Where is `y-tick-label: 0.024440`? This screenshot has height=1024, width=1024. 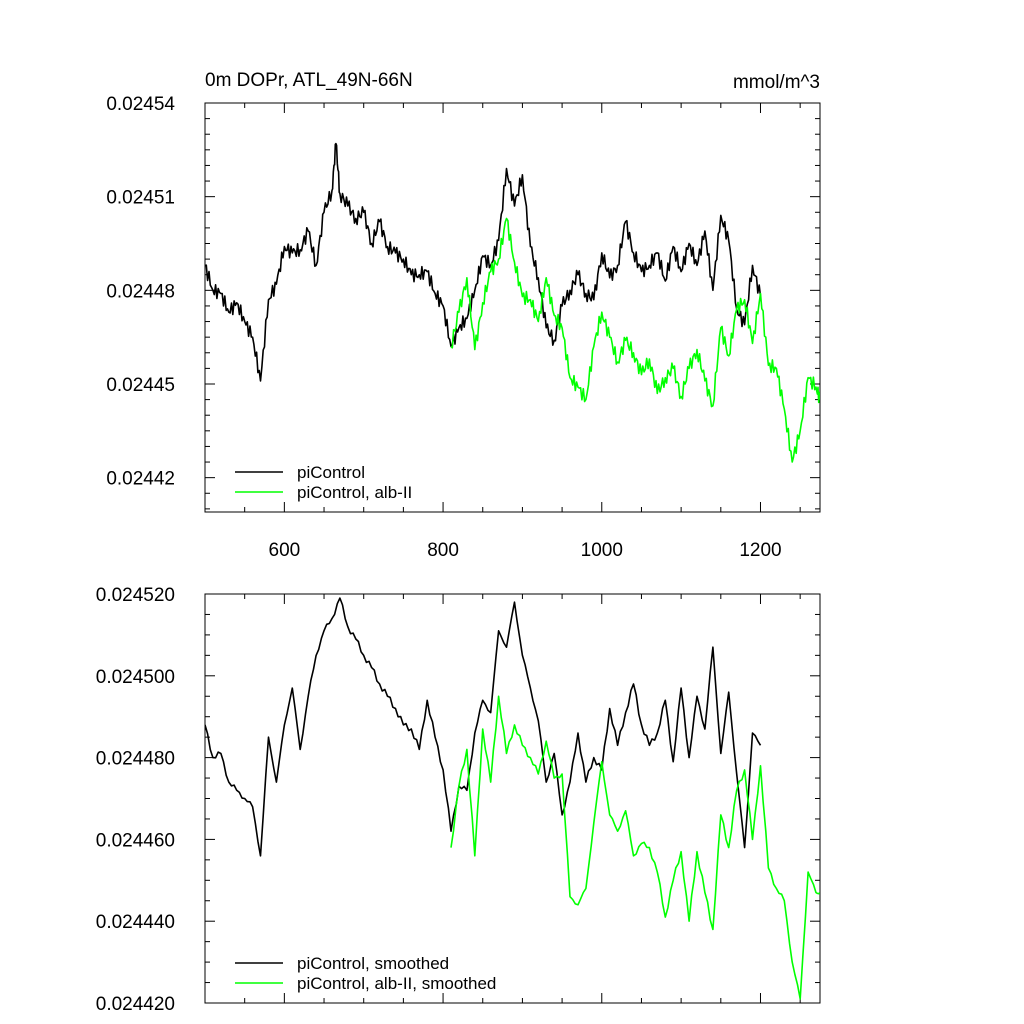
y-tick-label: 0.024440 is located at coordinates (135, 922).